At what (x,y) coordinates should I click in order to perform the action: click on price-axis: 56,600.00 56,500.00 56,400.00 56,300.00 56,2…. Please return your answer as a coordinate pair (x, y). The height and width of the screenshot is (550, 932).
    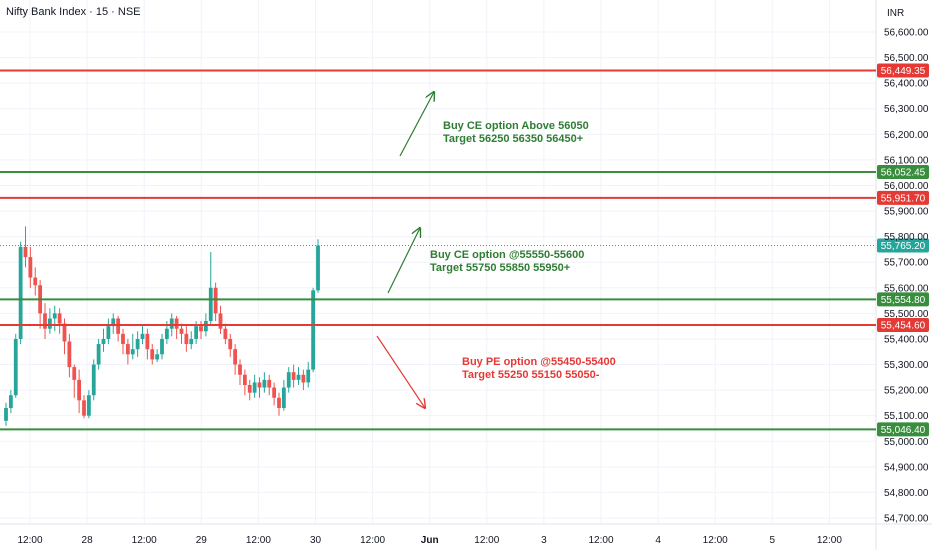
    Looking at the image, I should click on (906, 276).